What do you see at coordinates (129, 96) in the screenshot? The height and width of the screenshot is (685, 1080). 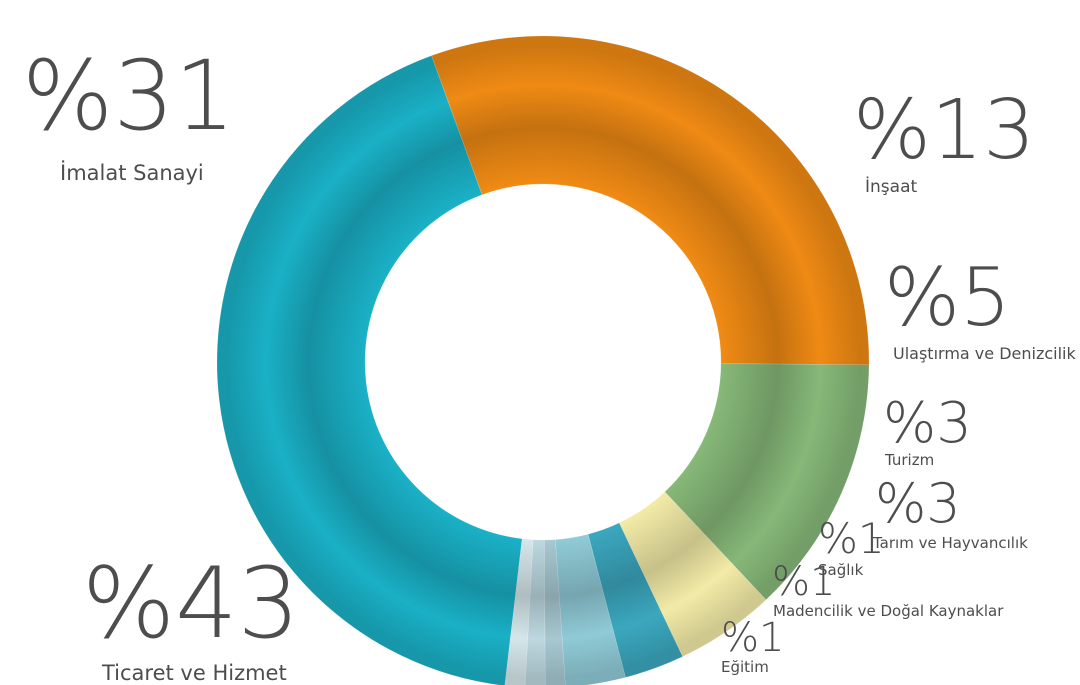 I see `value-label-i-malat-sanayi: %31` at bounding box center [129, 96].